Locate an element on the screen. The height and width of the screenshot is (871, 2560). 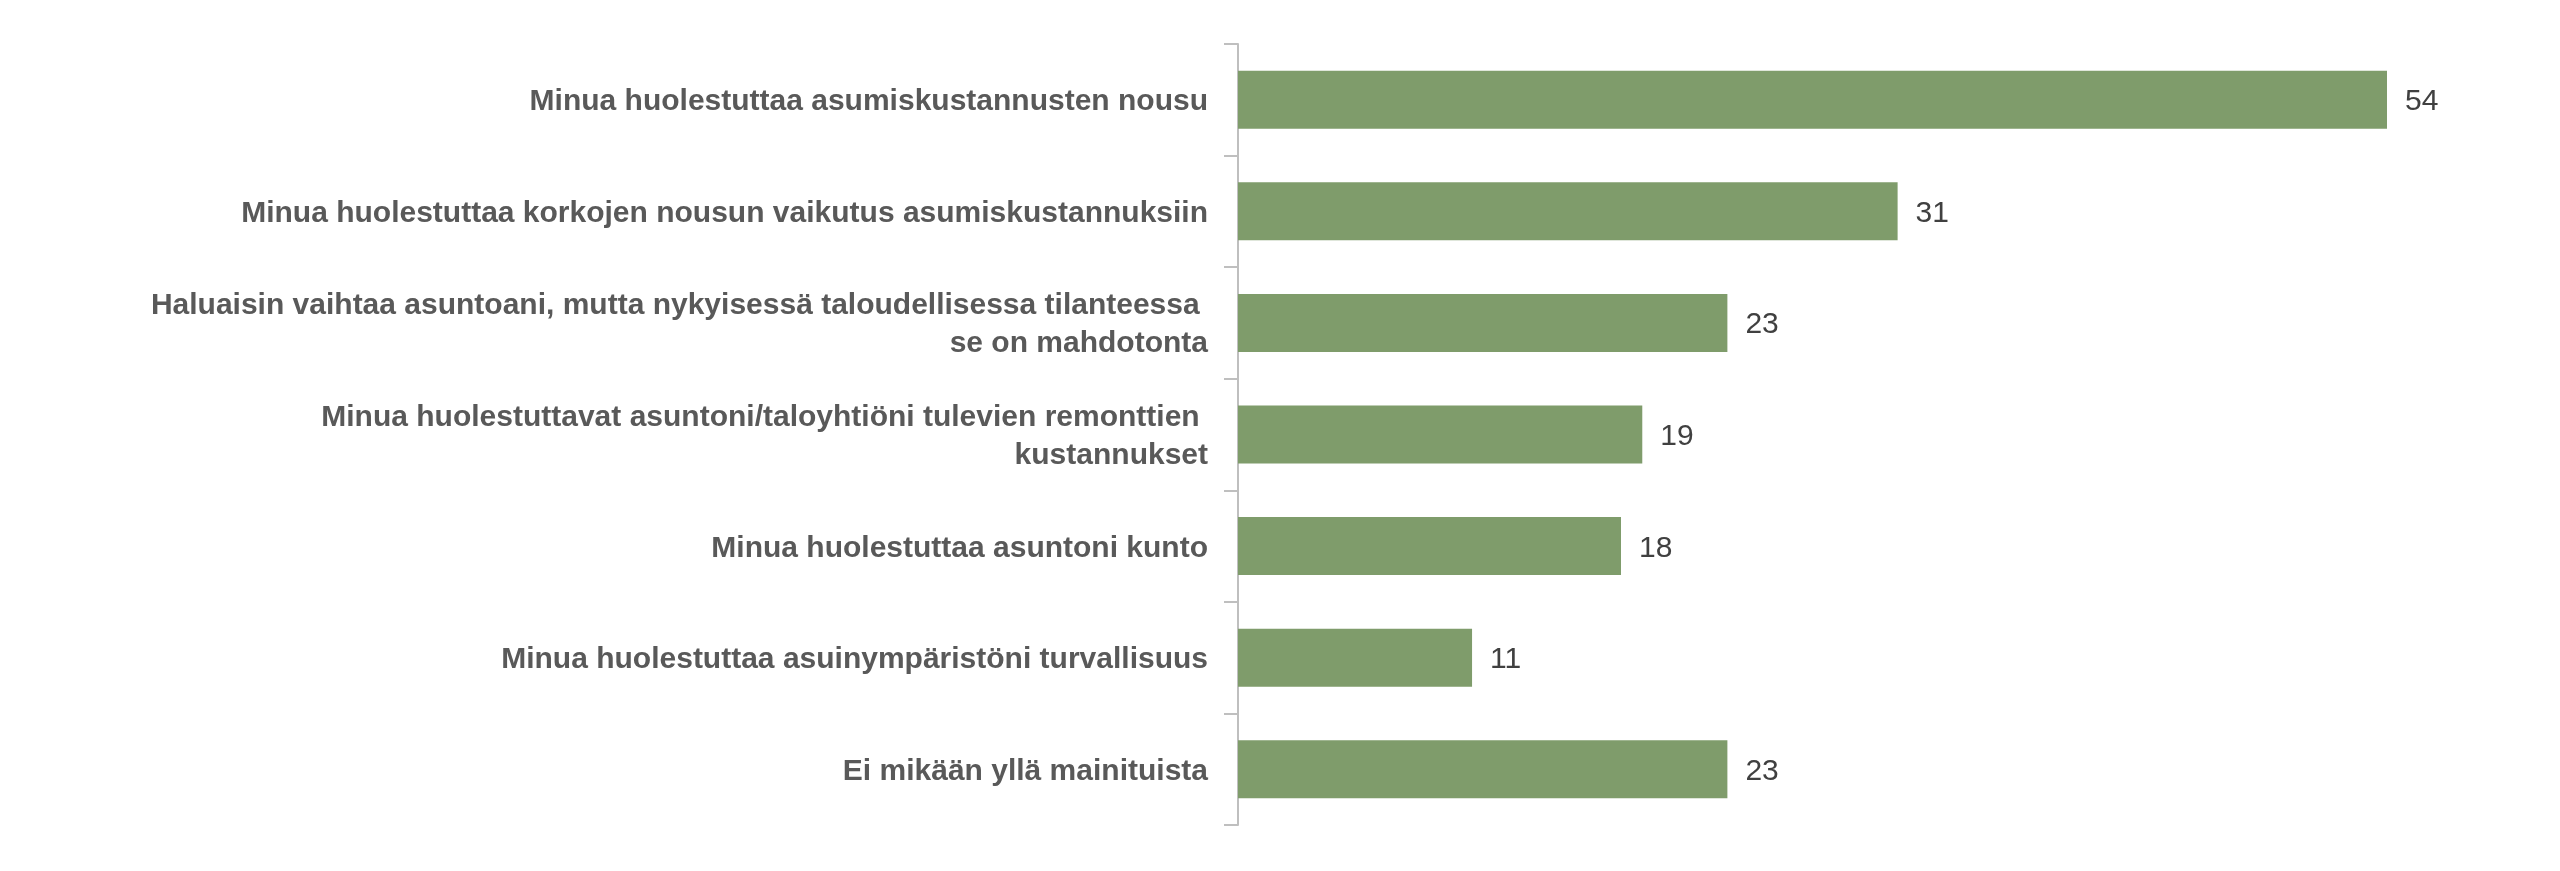
y-tick-label: Minua huolestuttaa korkojen nousun vaikutus asumiskustannuksiin is located at coordinates (724, 211).